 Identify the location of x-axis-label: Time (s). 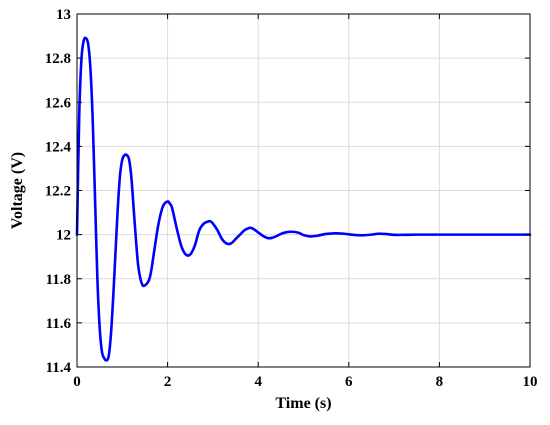
(303, 403).